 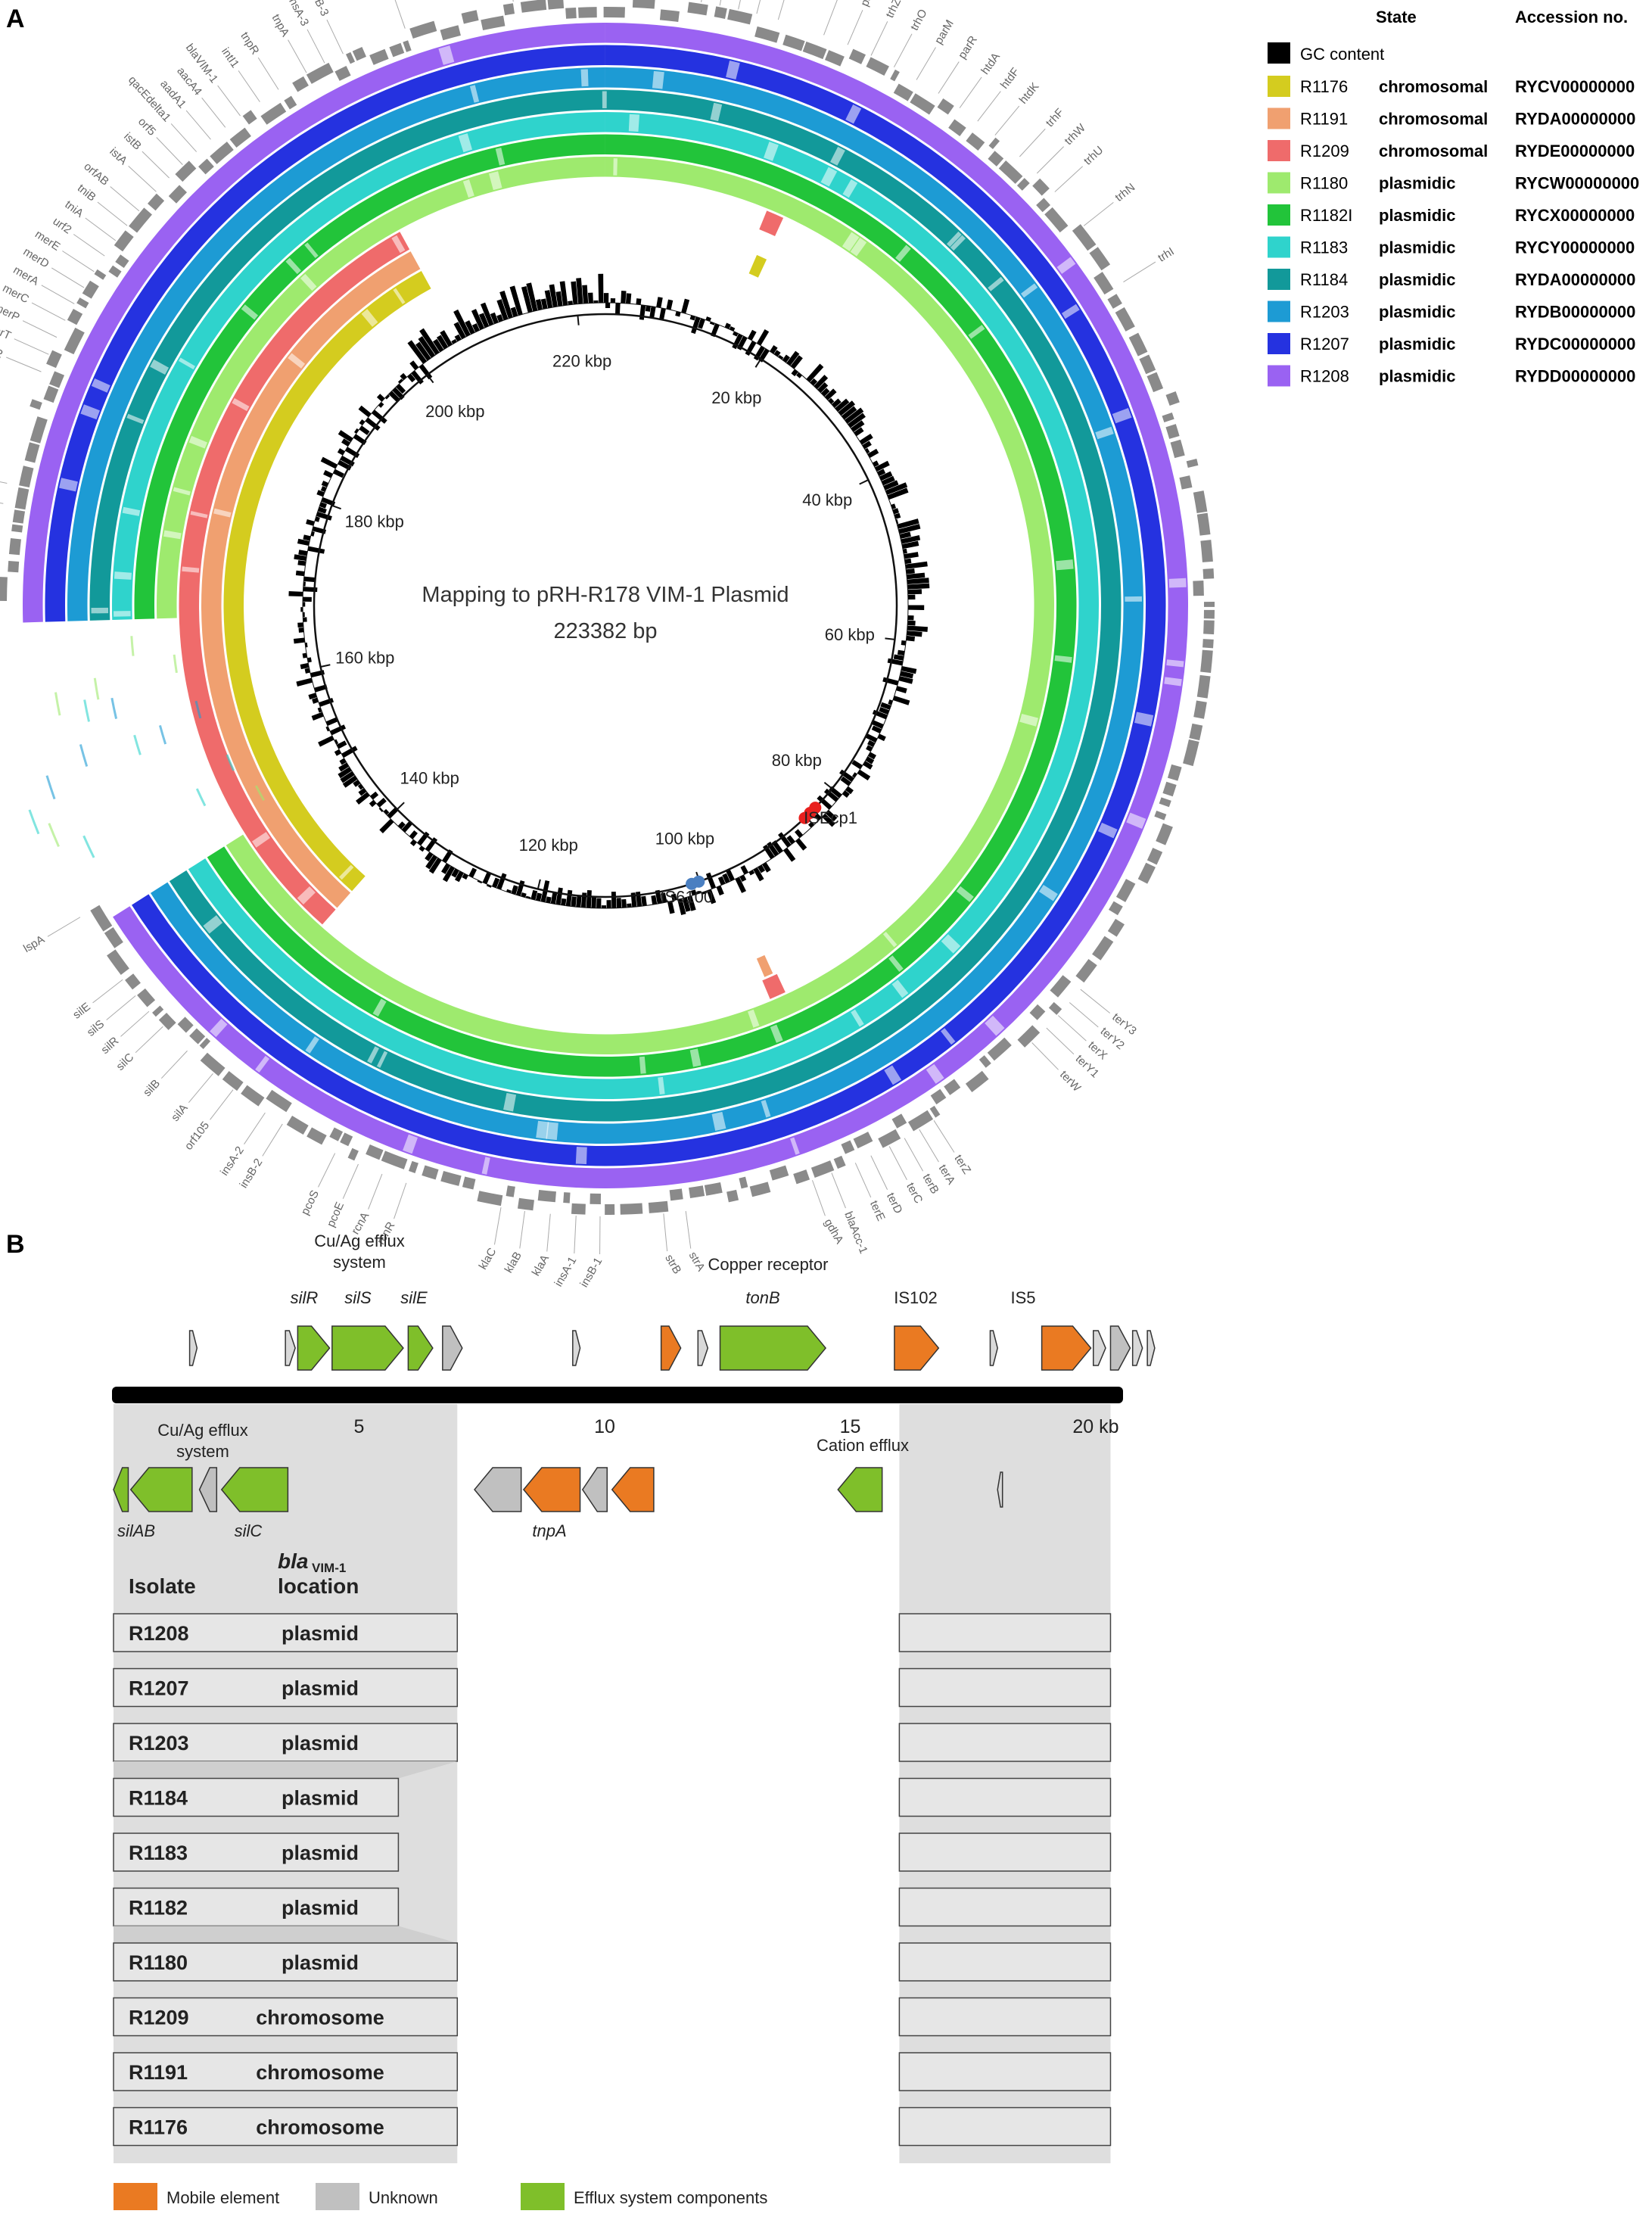 What do you see at coordinates (86, 193) in the screenshot?
I see `gene-label: tniB` at bounding box center [86, 193].